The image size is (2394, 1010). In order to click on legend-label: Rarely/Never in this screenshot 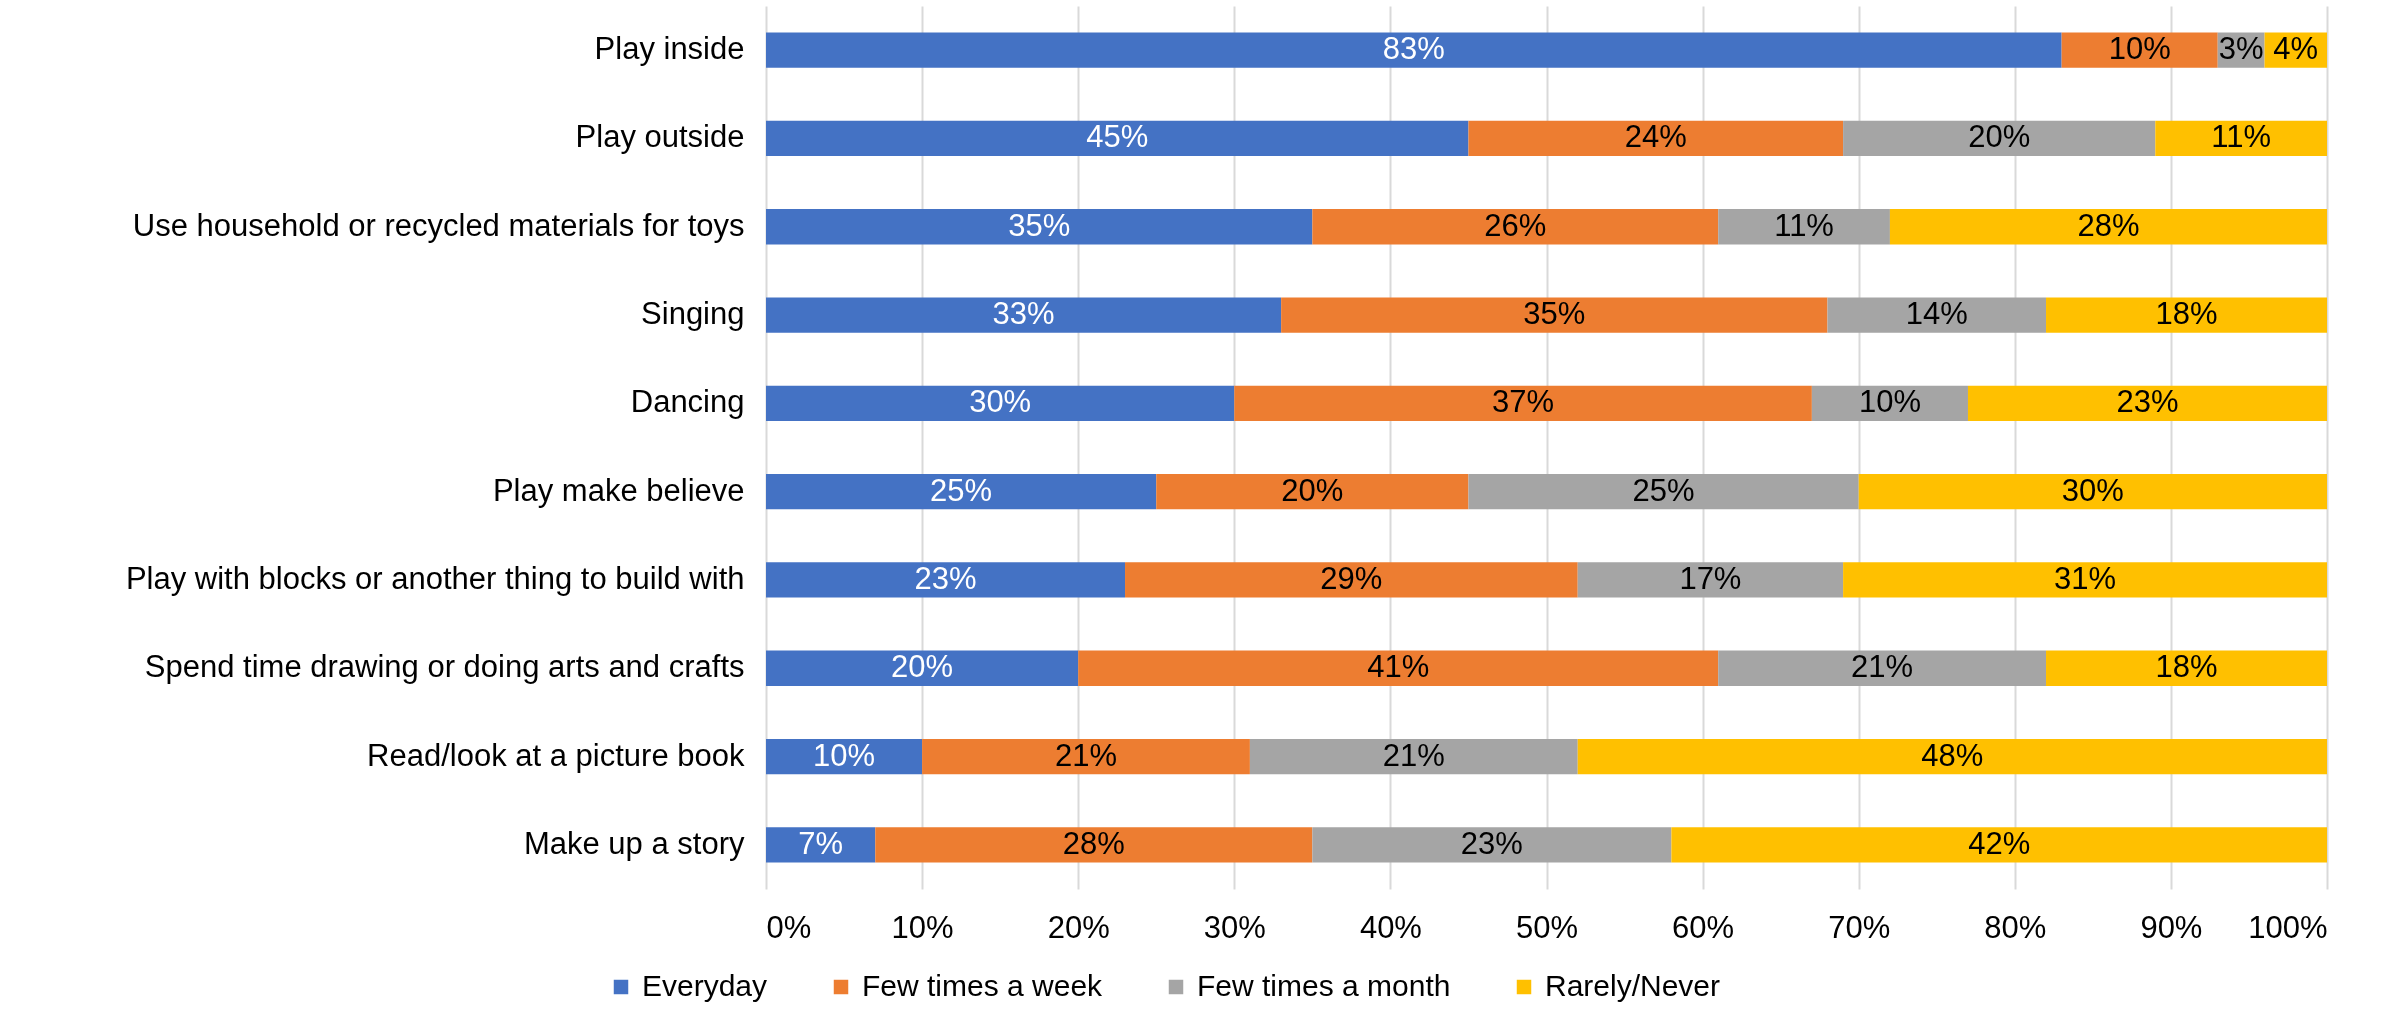, I will do `click(1633, 985)`.